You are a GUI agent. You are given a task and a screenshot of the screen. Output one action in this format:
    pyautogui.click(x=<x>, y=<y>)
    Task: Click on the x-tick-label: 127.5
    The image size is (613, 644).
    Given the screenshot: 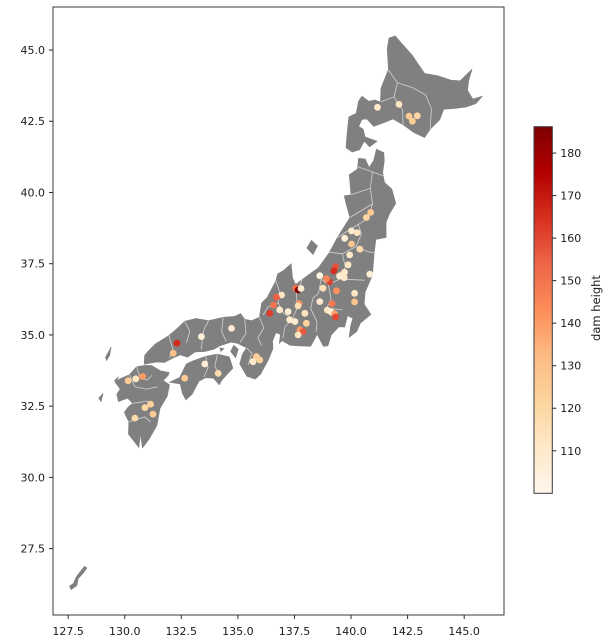 What is the action you would take?
    pyautogui.click(x=68, y=631)
    